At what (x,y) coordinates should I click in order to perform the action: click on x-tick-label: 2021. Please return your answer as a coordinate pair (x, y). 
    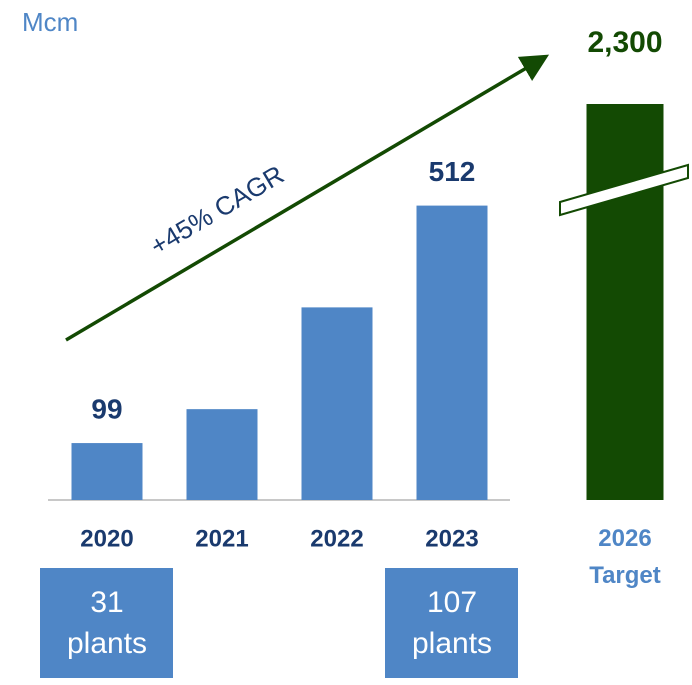
    Looking at the image, I should click on (221, 538).